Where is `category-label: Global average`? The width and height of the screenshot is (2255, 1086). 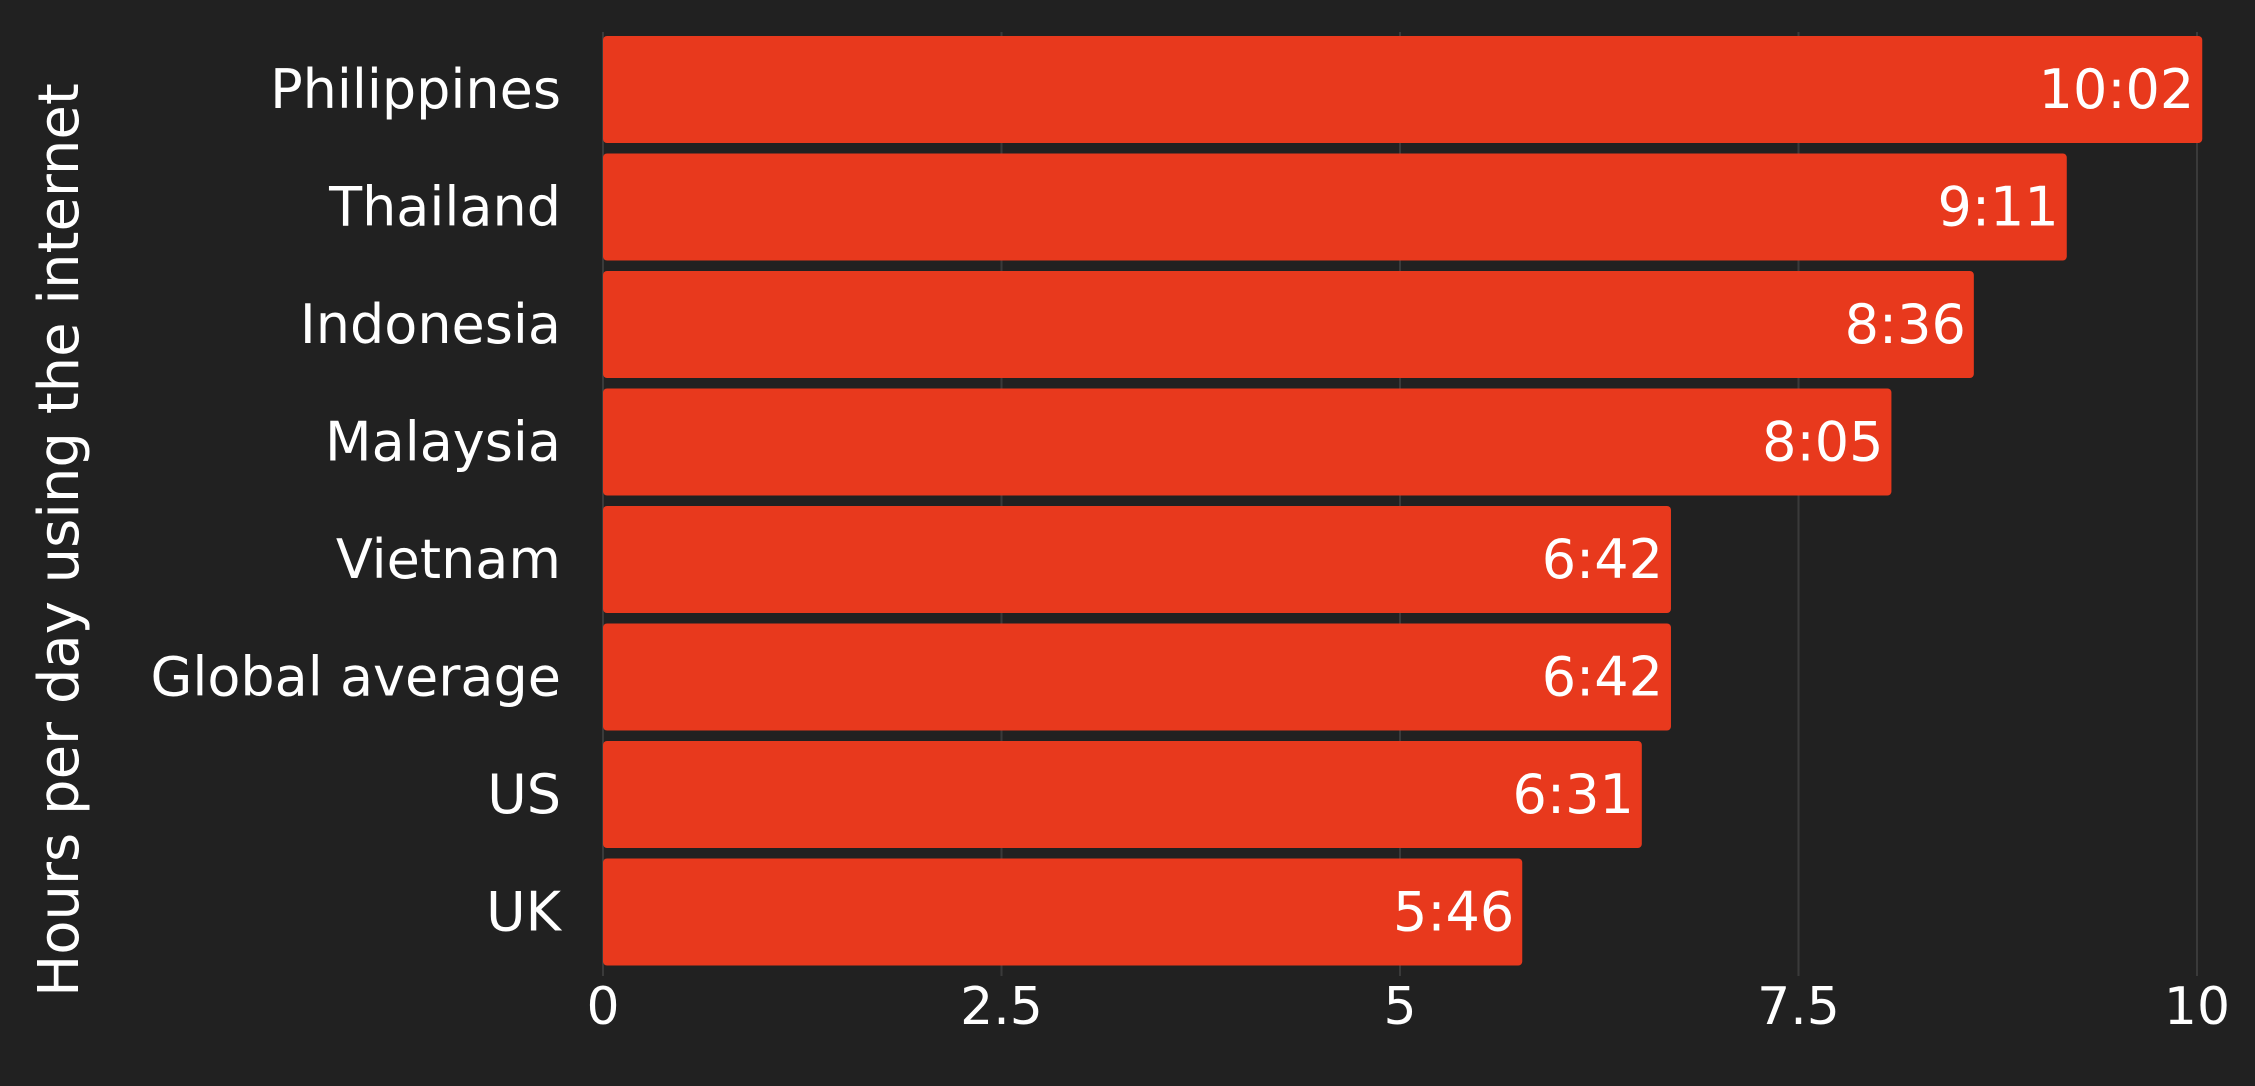
category-label: Global average is located at coordinates (356, 677).